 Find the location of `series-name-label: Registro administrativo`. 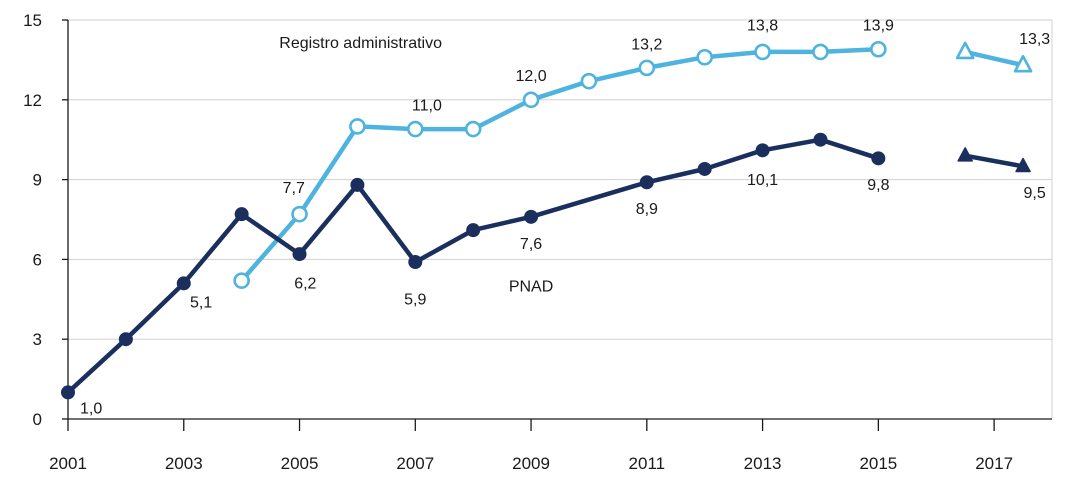

series-name-label: Registro administrativo is located at coordinates (360, 43).